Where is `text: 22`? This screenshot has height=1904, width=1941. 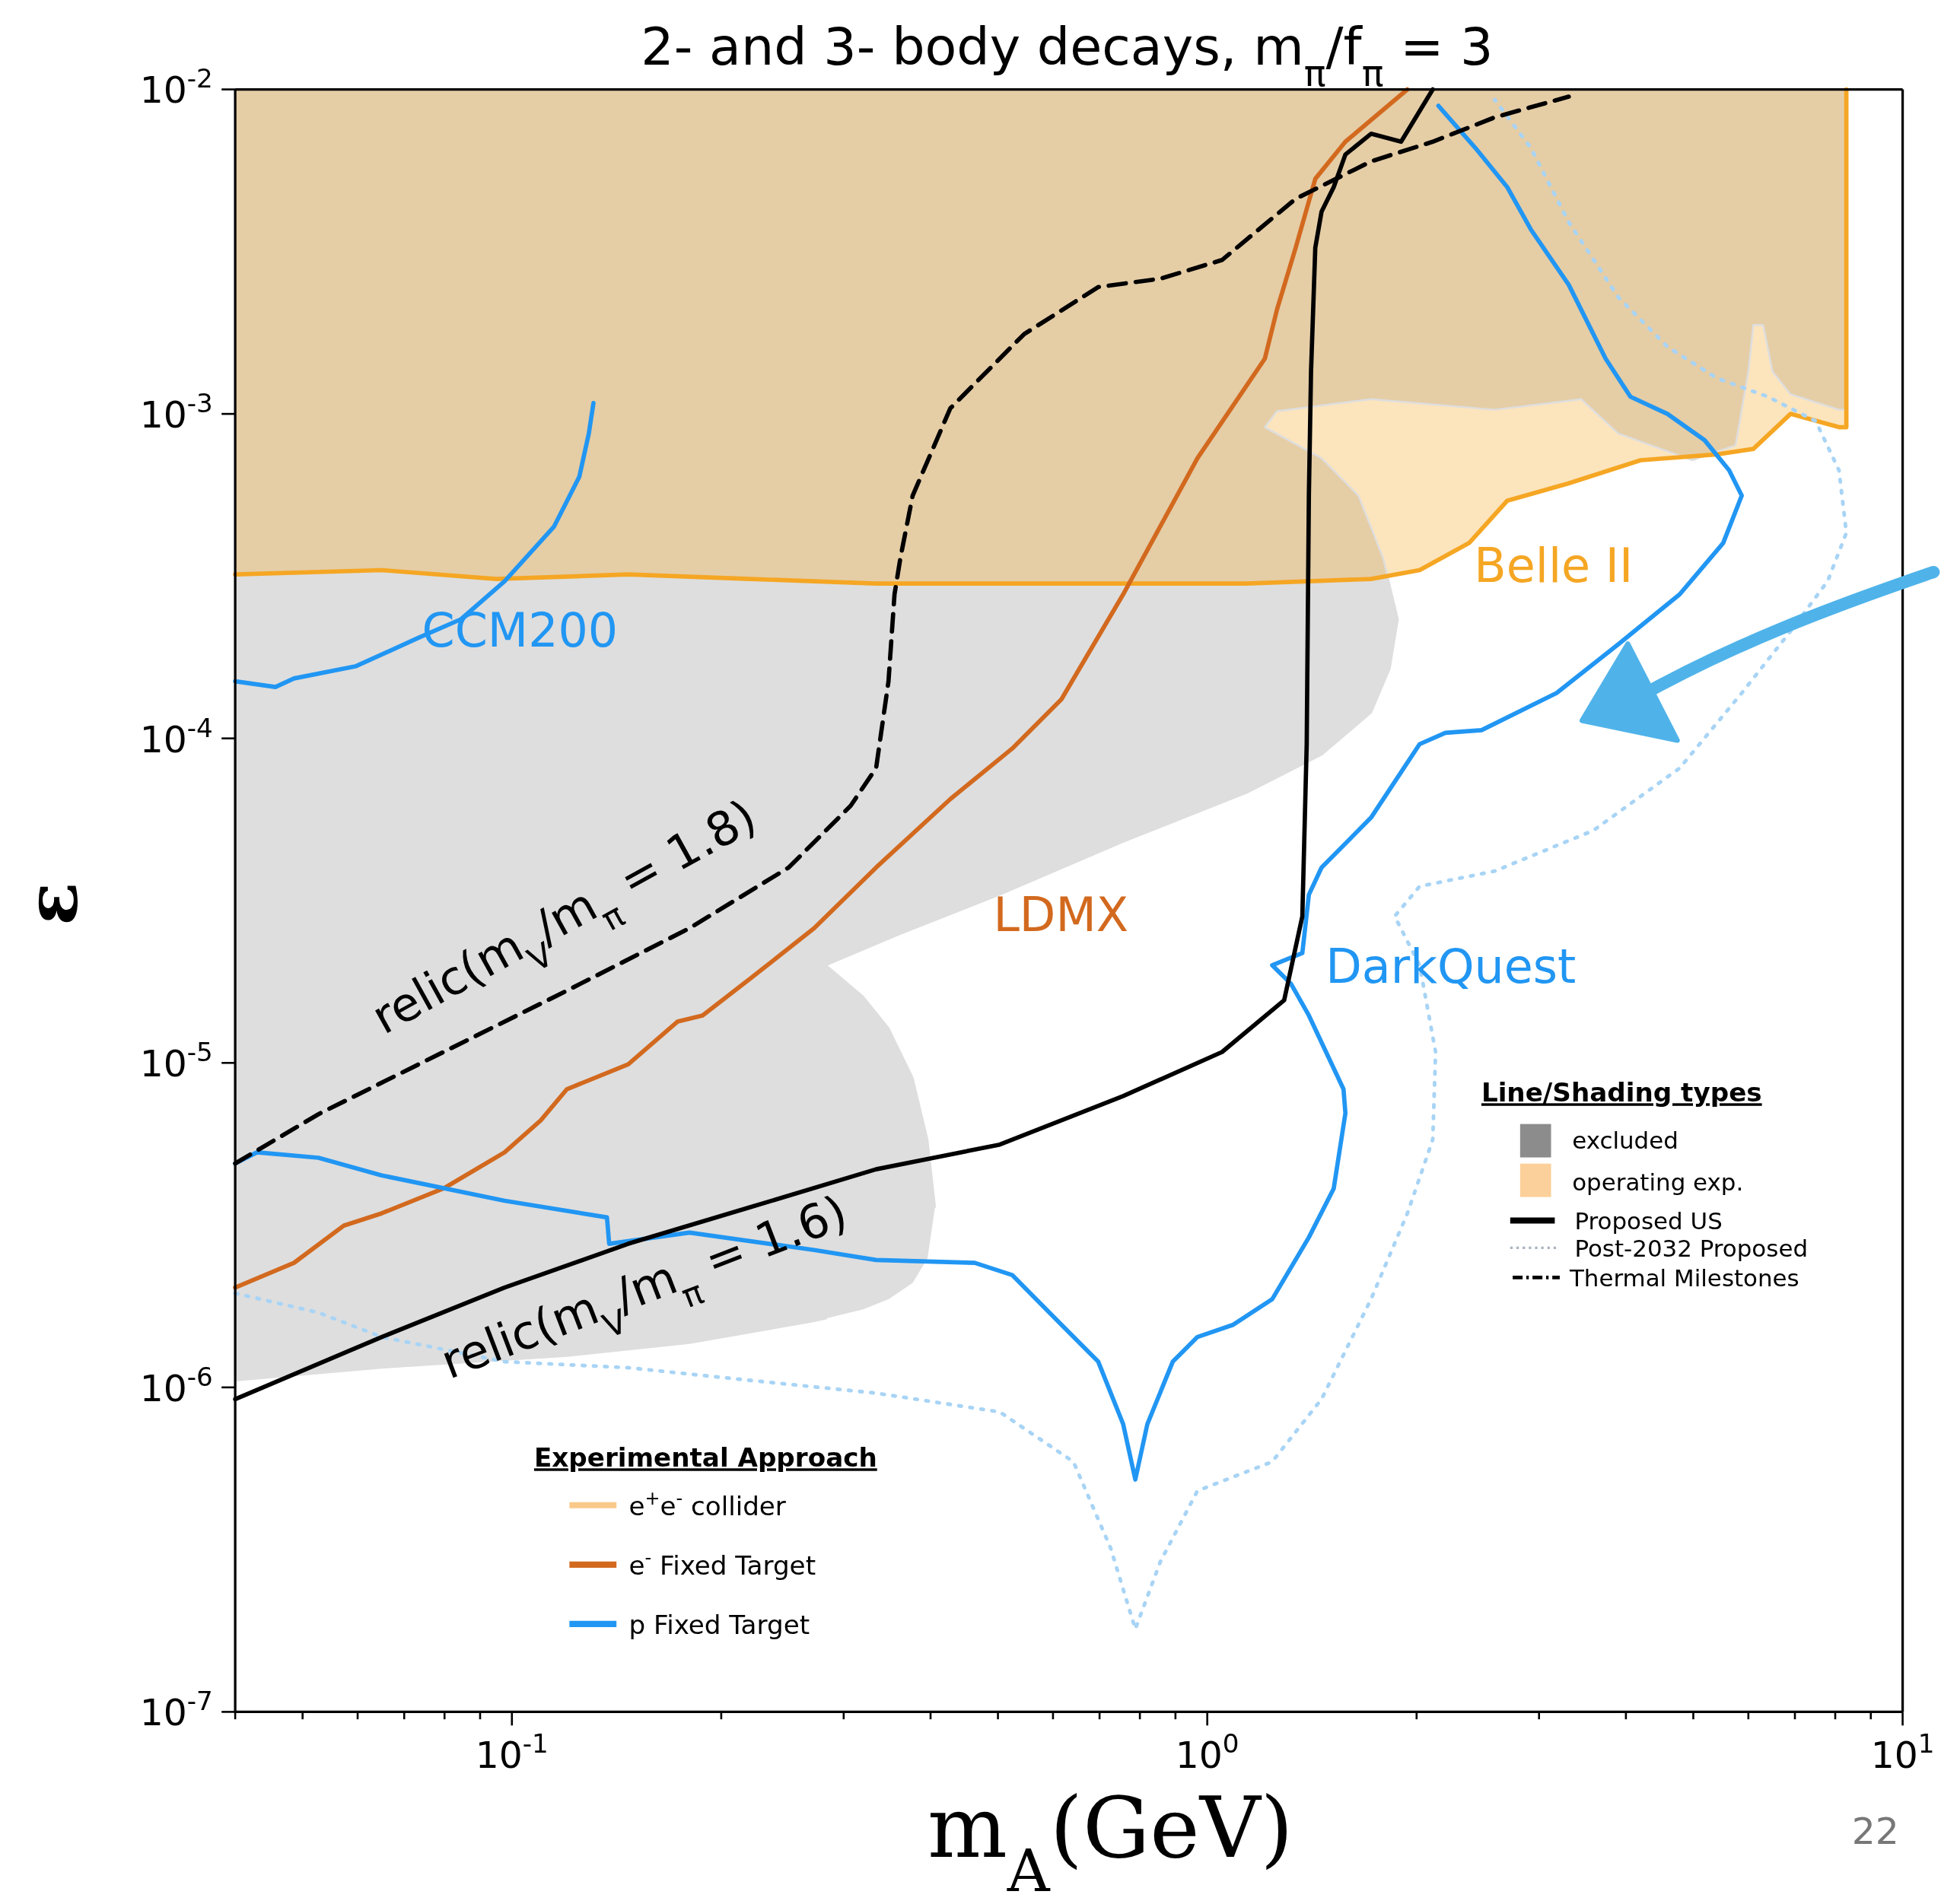
text: 22 is located at coordinates (1875, 1832).